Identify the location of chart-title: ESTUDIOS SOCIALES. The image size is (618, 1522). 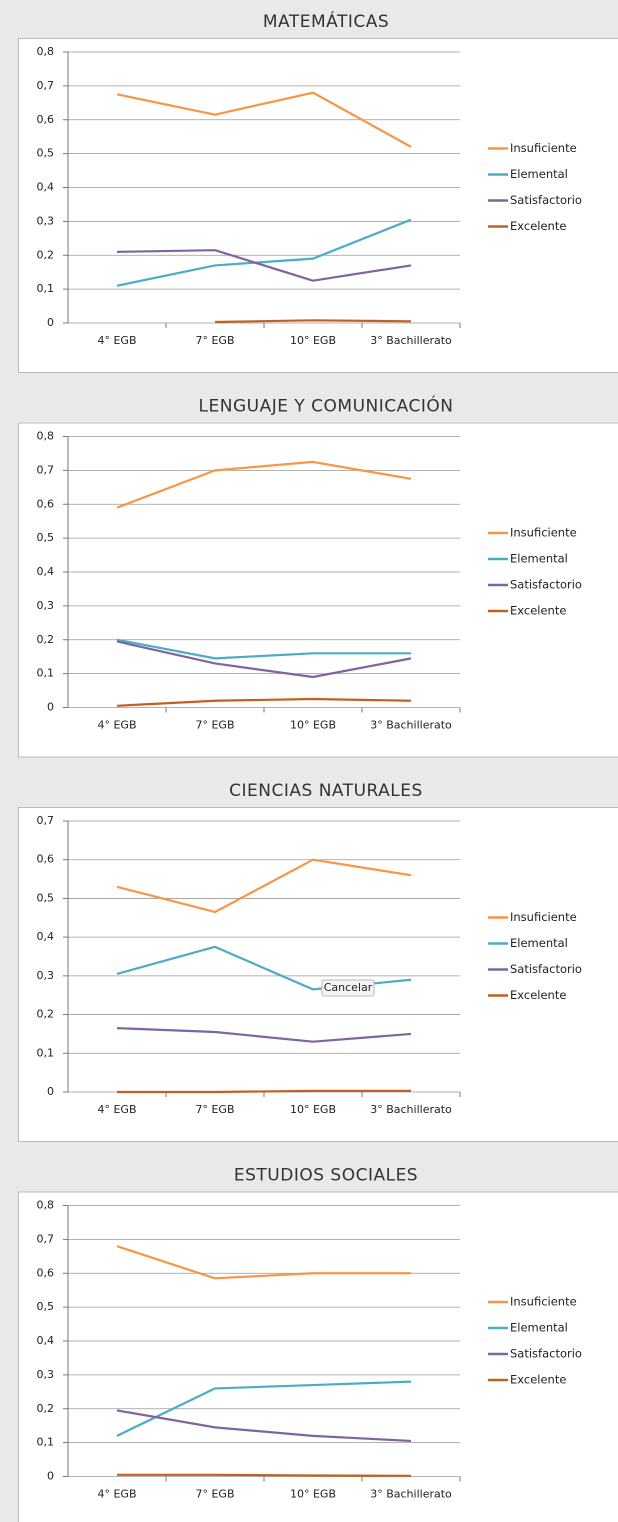
(326, 1176).